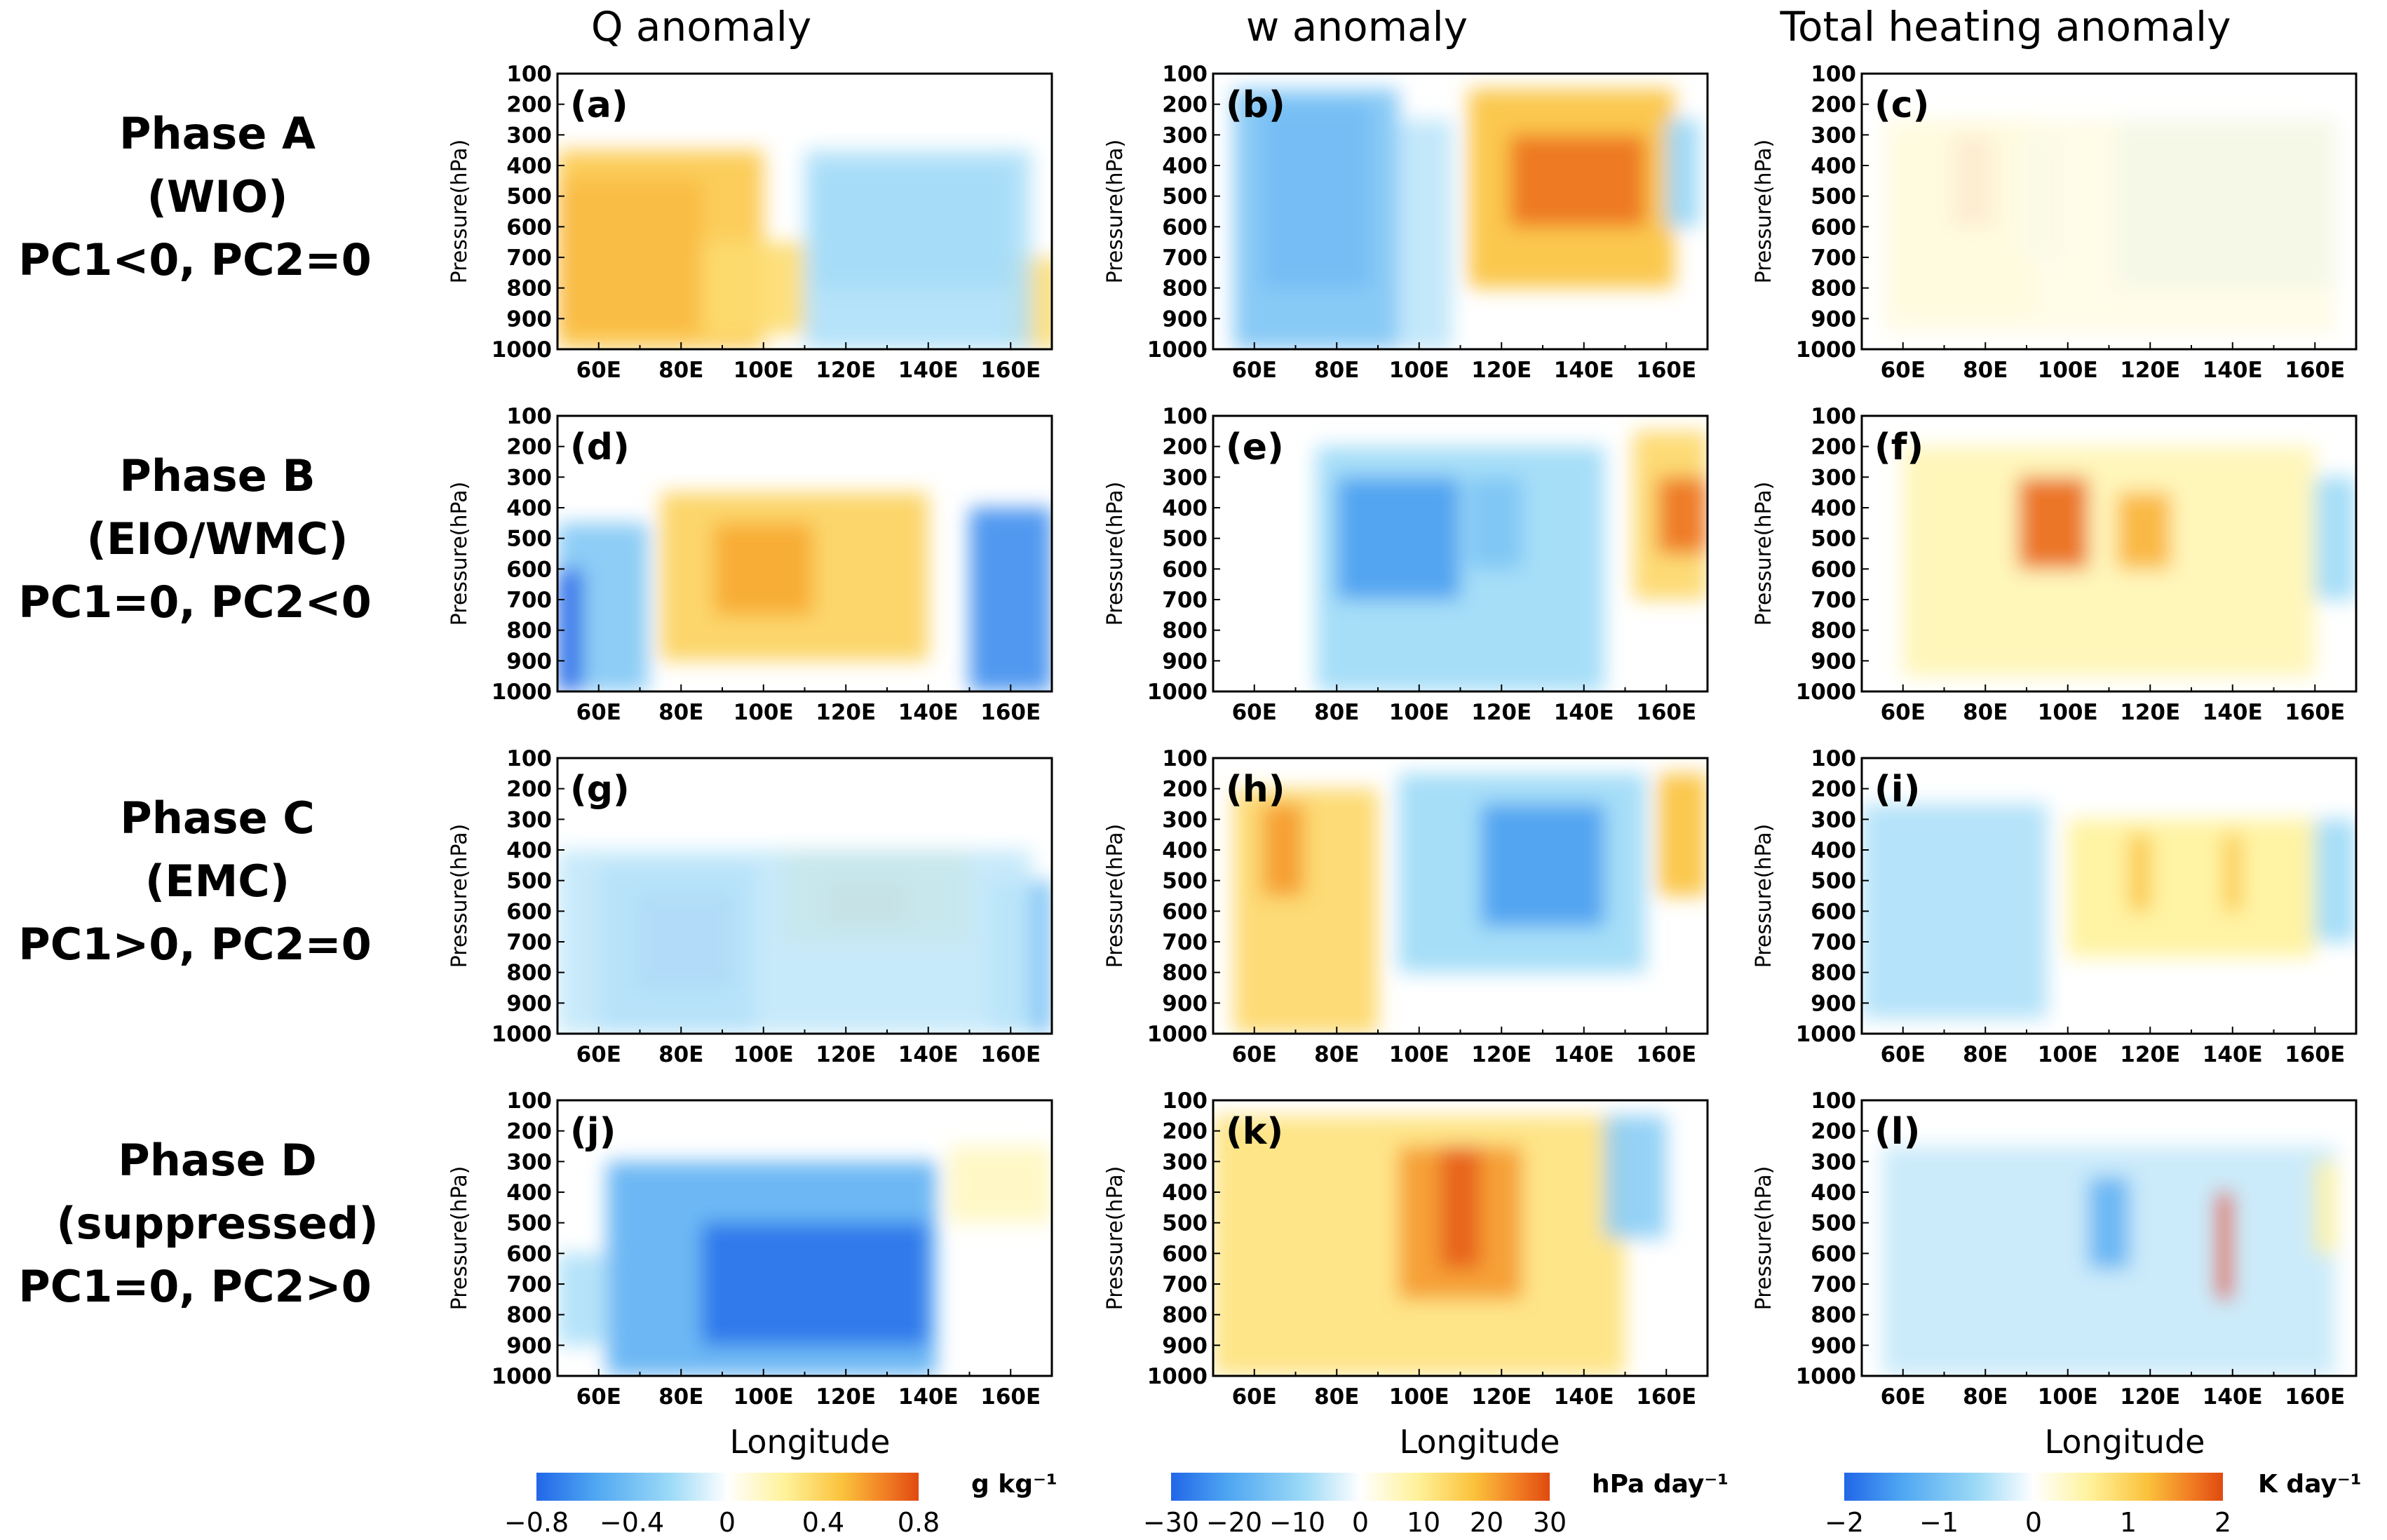 This screenshot has width=2387, height=1540. What do you see at coordinates (1480, 1442) in the screenshot?
I see `x-axis-title-col2: Longitude` at bounding box center [1480, 1442].